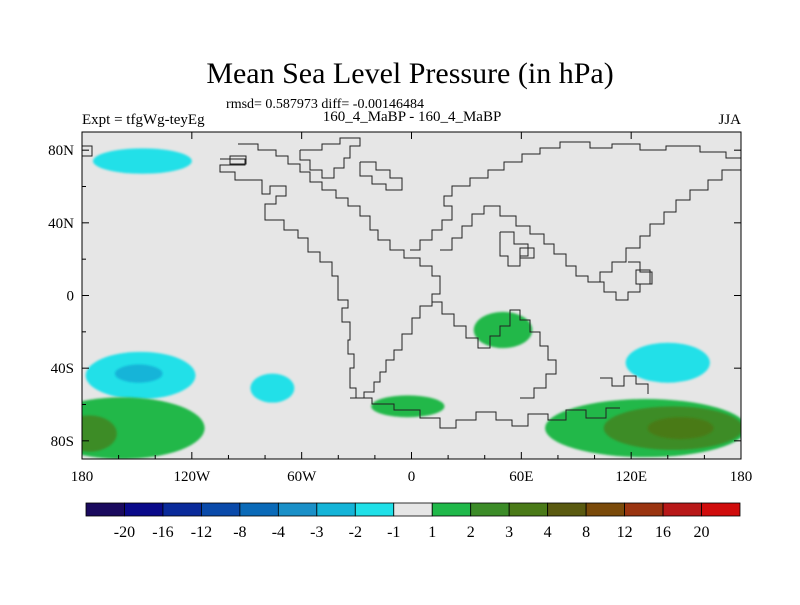 The image size is (800, 605). Describe the element at coordinates (61, 151) in the screenshot. I see `y-tick-label: 80N` at that location.